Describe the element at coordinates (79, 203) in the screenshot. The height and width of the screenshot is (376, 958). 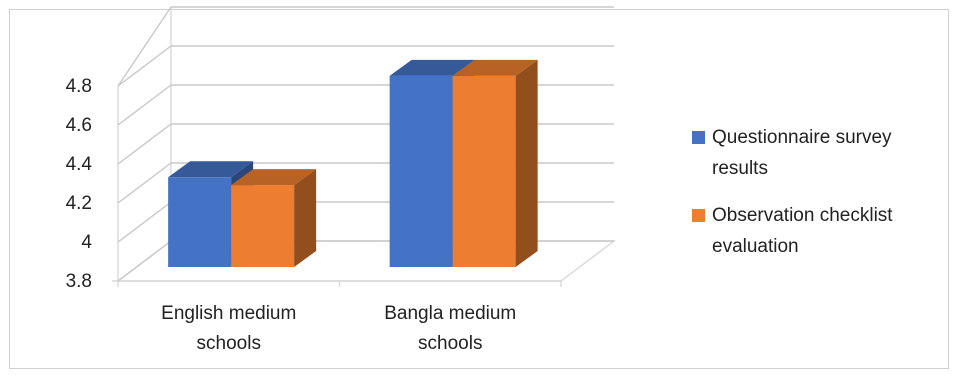
I see `y-tick-label: 4.2` at that location.